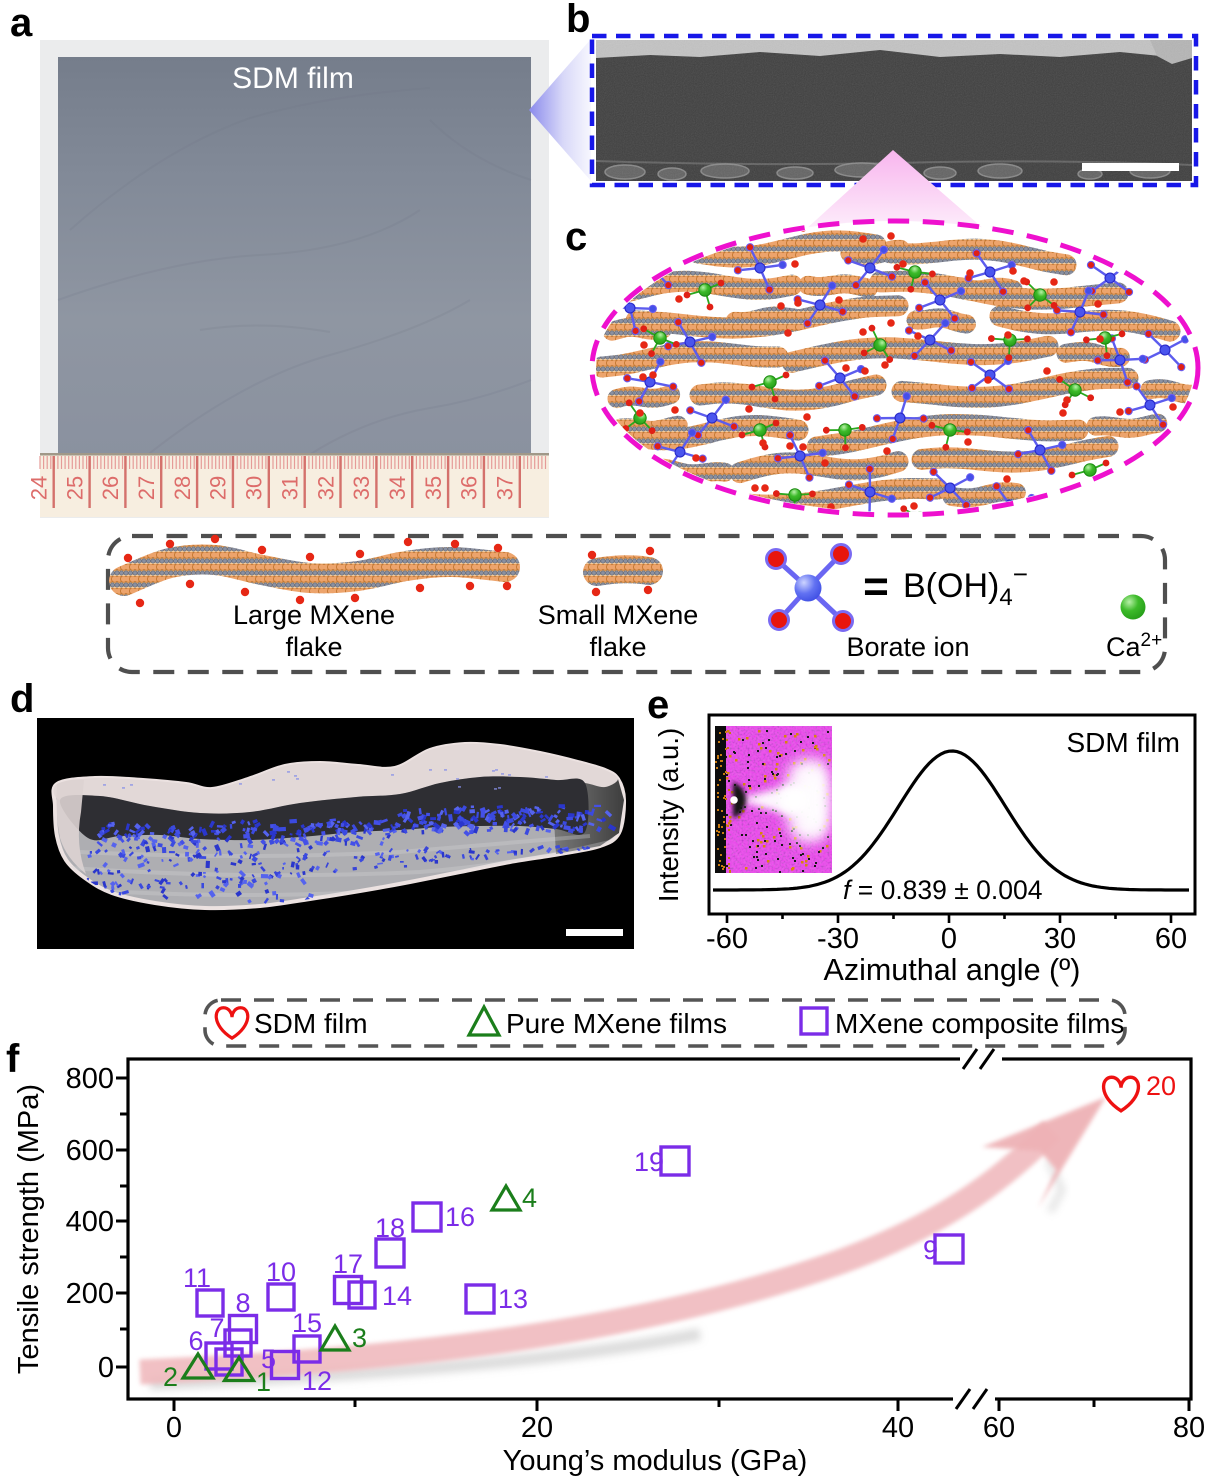 The image size is (1213, 1482). Describe the element at coordinates (655, 1461) in the screenshot. I see `svg-text: Young’s modulus (GPa)` at that location.